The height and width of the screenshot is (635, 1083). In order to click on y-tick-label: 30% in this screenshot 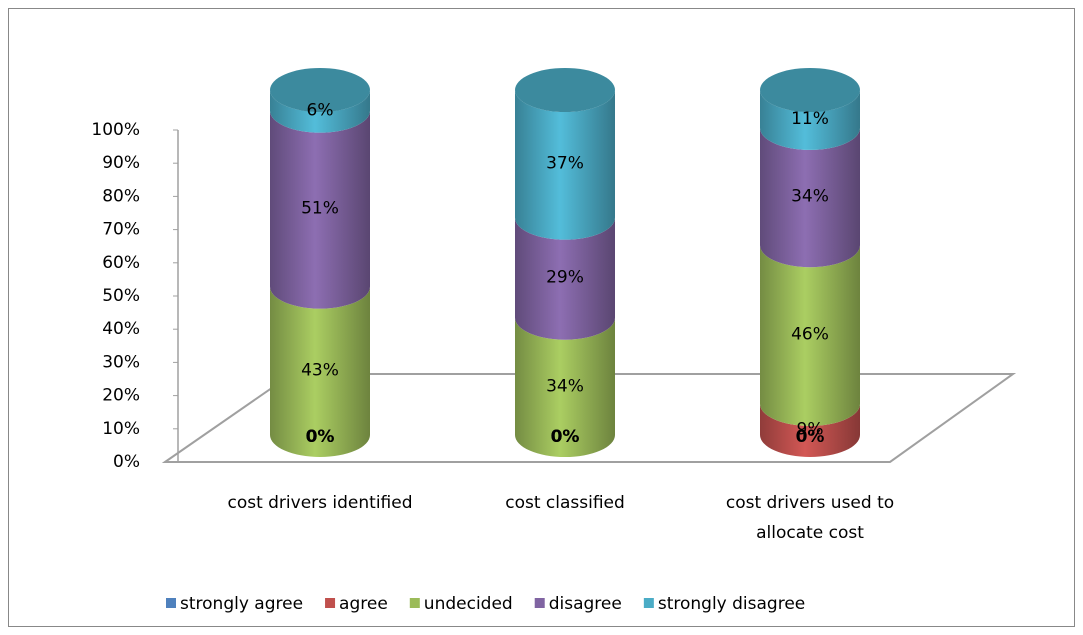, I will do `click(121, 362)`.